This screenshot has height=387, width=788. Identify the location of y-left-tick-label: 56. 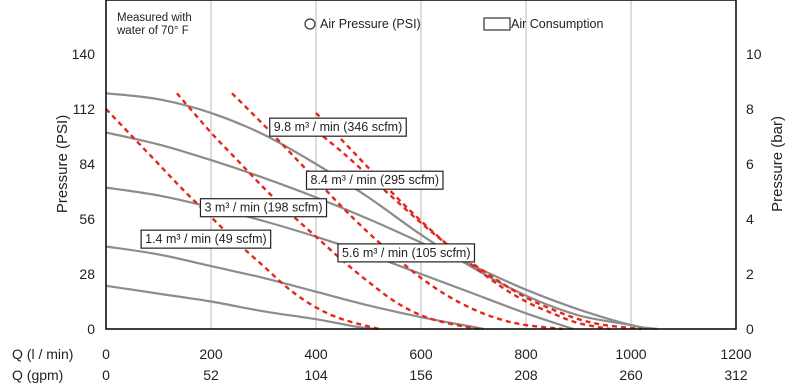
(87, 219).